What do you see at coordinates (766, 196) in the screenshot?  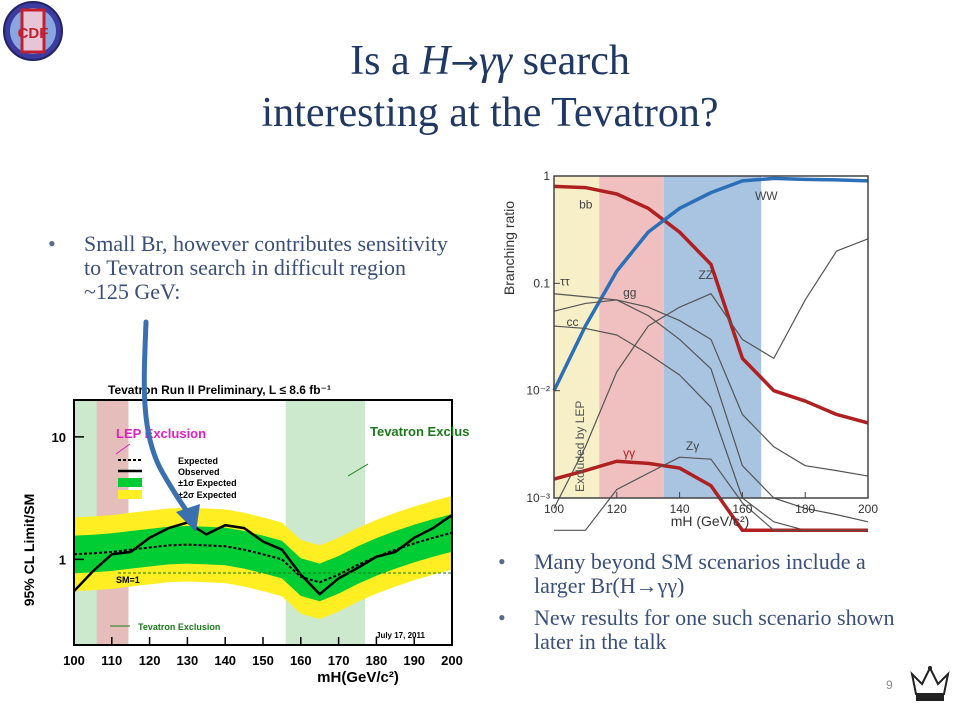 I see `br-WW-label: WW` at bounding box center [766, 196].